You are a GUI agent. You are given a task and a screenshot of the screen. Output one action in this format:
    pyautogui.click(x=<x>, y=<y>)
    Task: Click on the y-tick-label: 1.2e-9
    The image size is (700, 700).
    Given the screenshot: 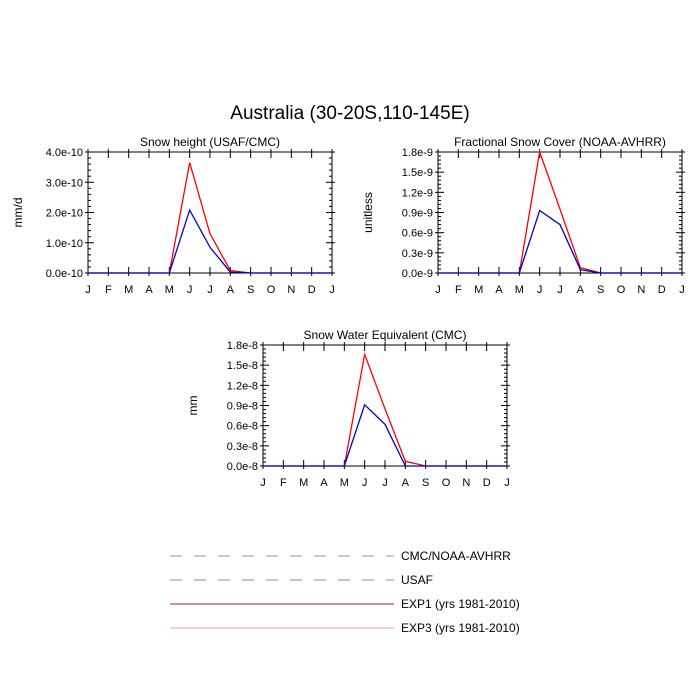 What is the action you would take?
    pyautogui.click(x=417, y=193)
    